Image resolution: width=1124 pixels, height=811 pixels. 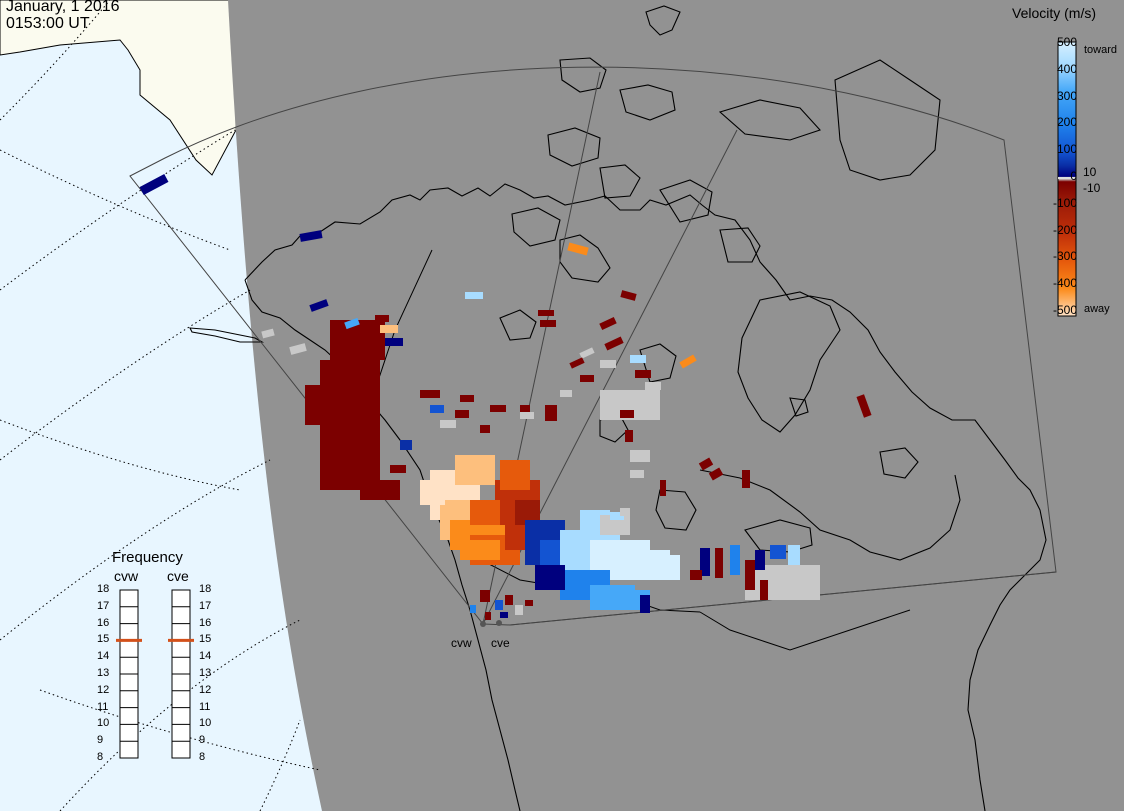 I want to click on colorbar-tick-label: 10, so click(x=1090, y=172).